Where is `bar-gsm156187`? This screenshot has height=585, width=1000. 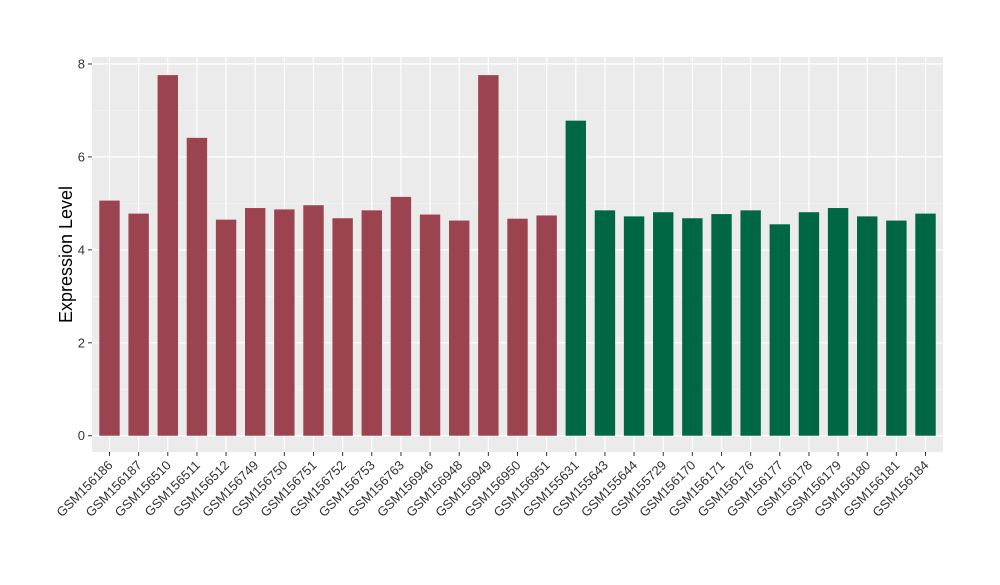 bar-gsm156187 is located at coordinates (138, 324).